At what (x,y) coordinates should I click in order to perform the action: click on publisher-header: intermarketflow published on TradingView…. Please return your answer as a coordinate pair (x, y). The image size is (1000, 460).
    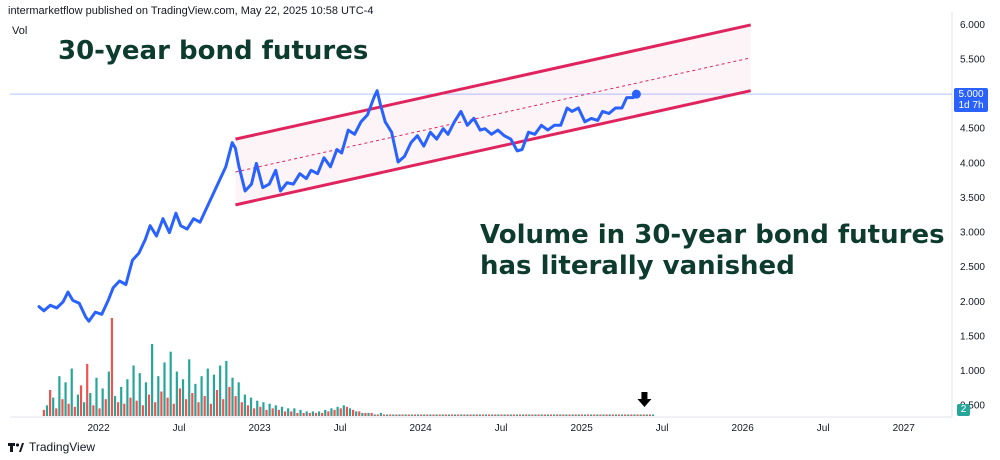
    Looking at the image, I should click on (191, 11).